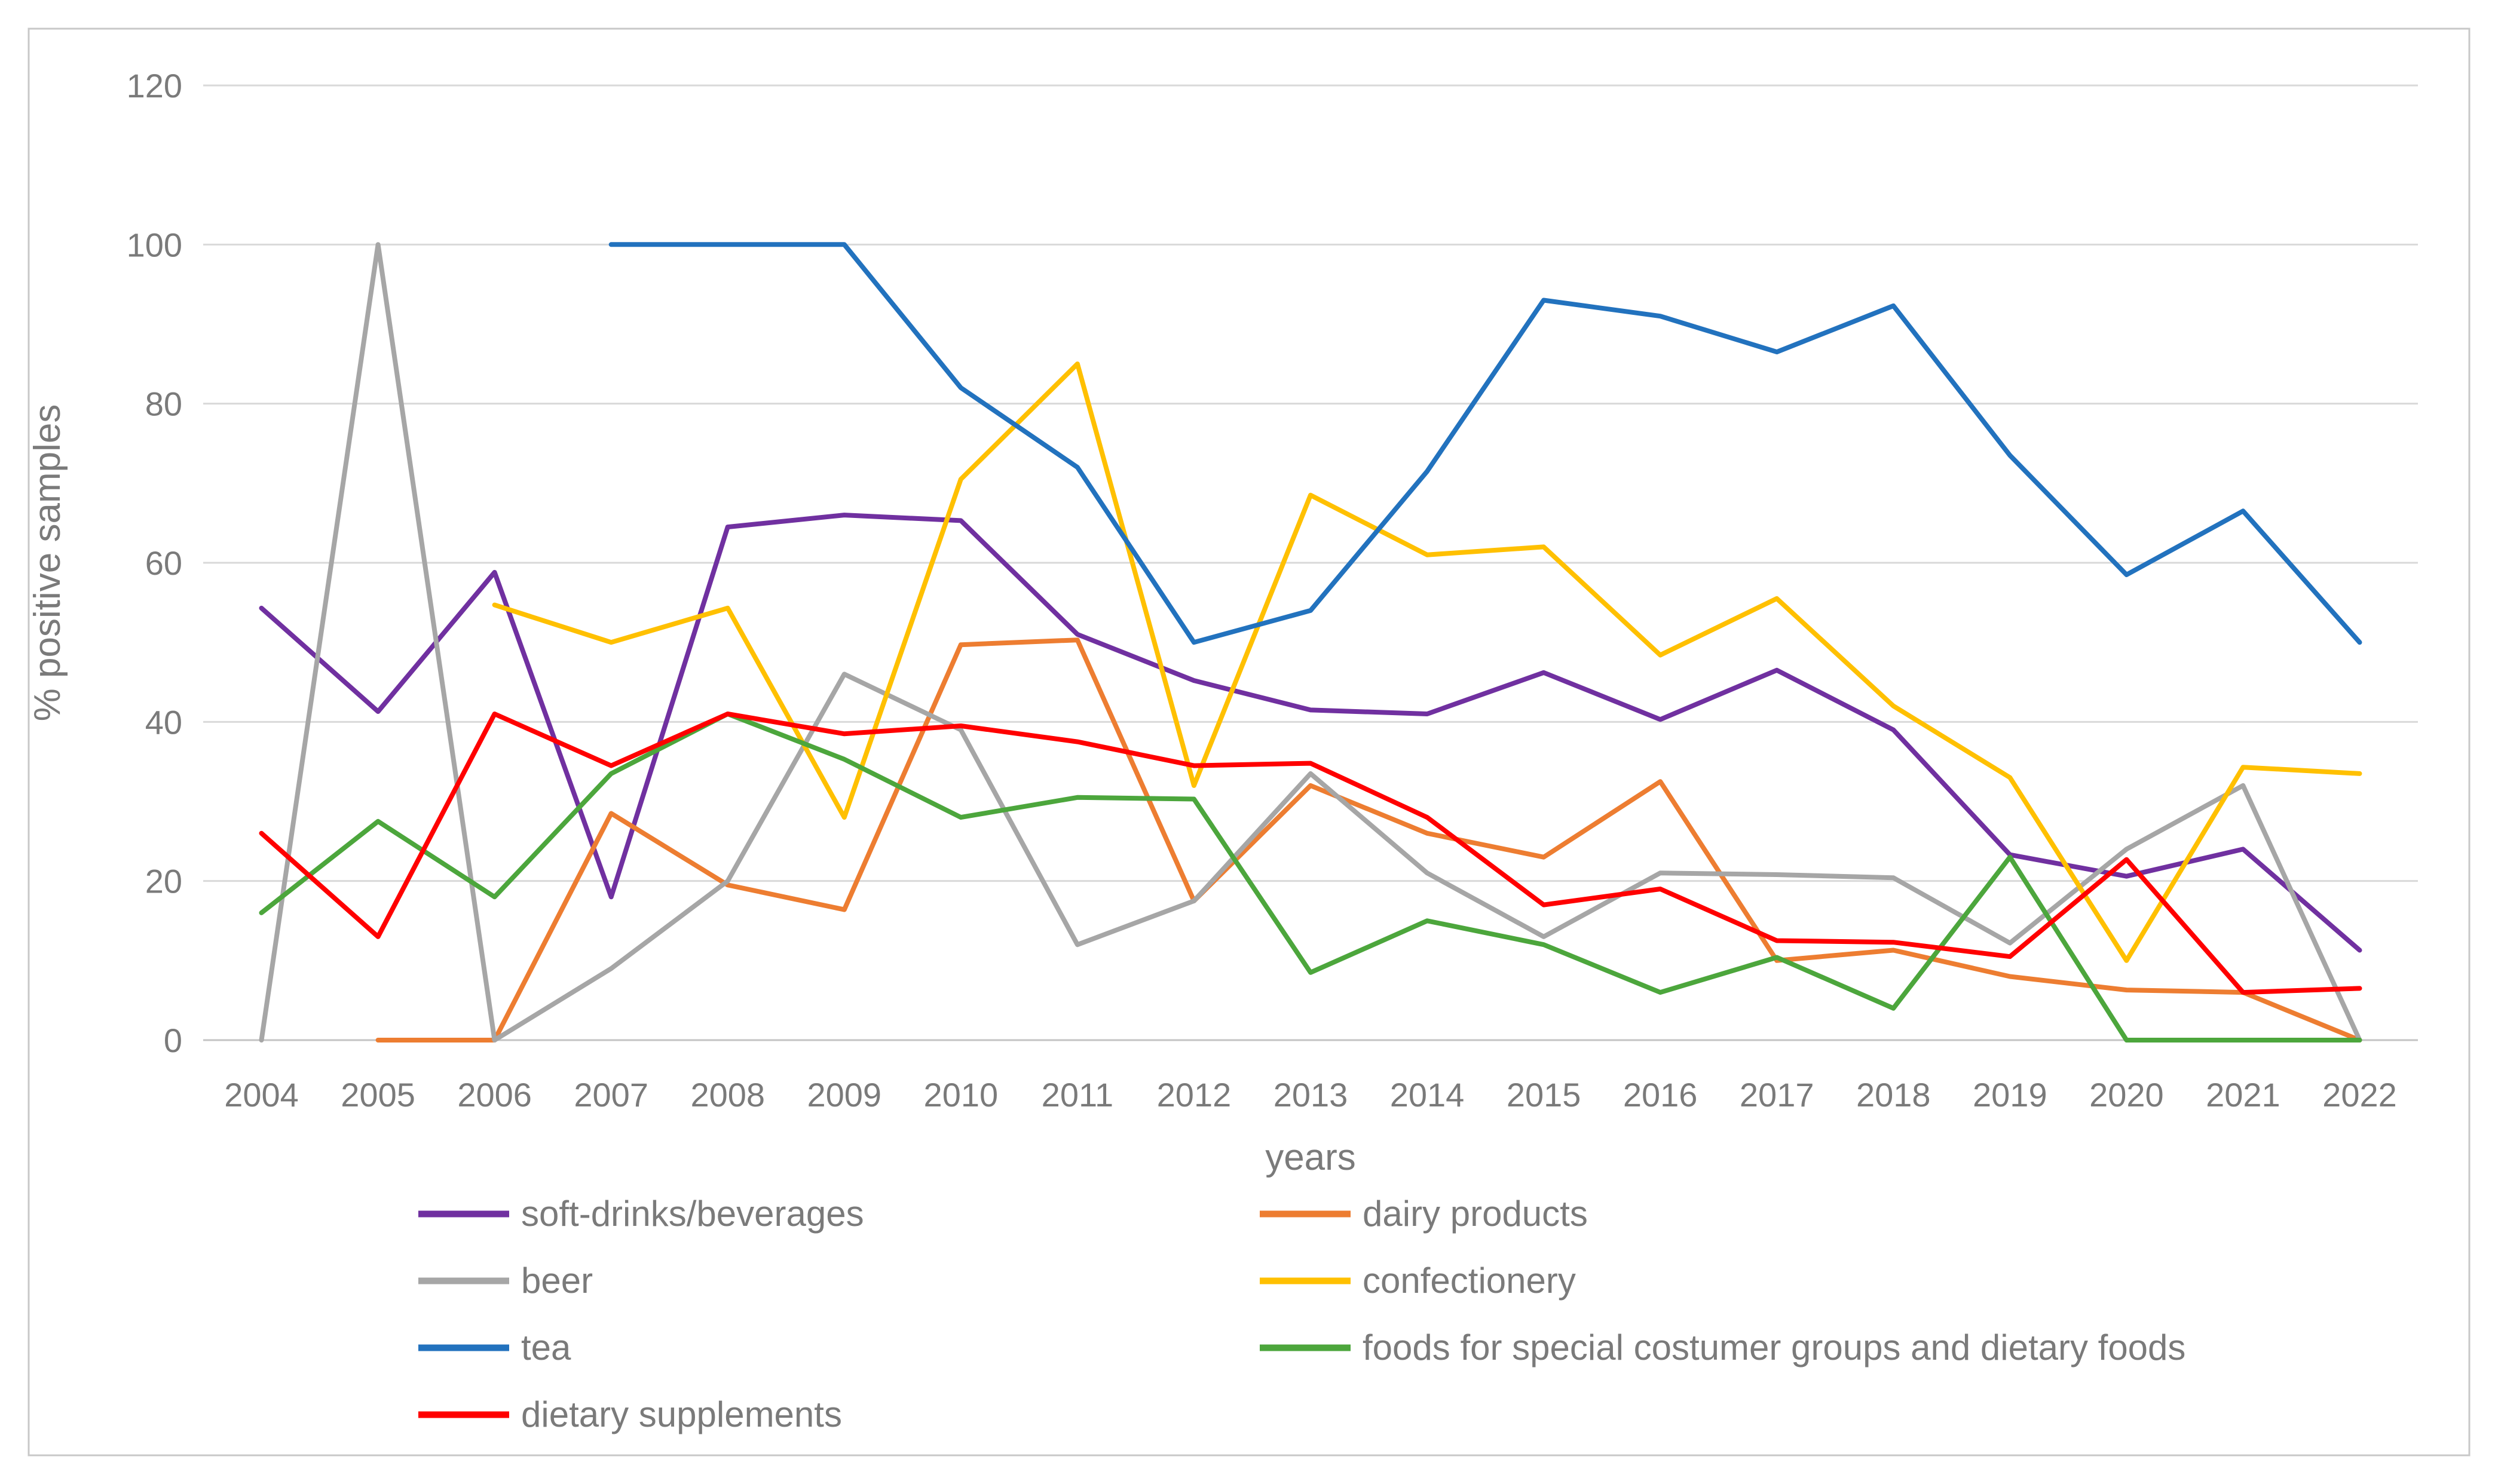 The height and width of the screenshot is (1484, 2498). Describe the element at coordinates (163, 563) in the screenshot. I see `y-tick-label-60: 60` at that location.